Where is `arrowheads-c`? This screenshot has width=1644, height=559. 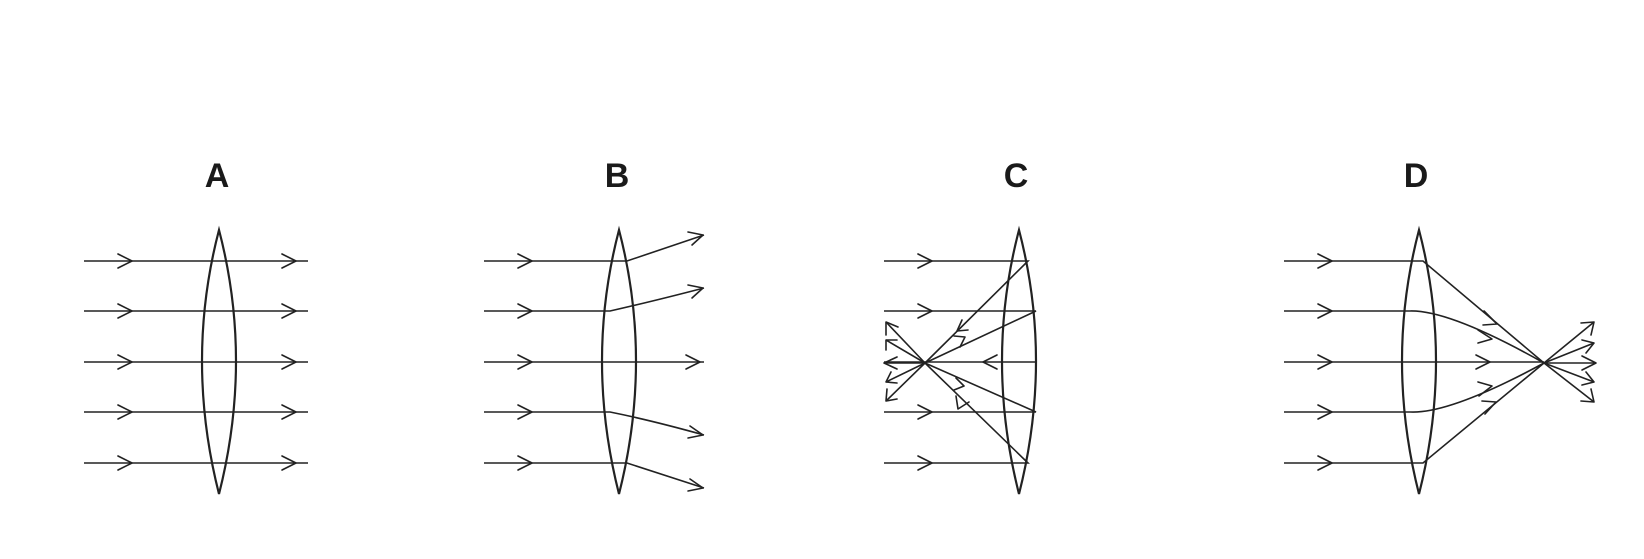 arrowheads-c is located at coordinates (940, 362).